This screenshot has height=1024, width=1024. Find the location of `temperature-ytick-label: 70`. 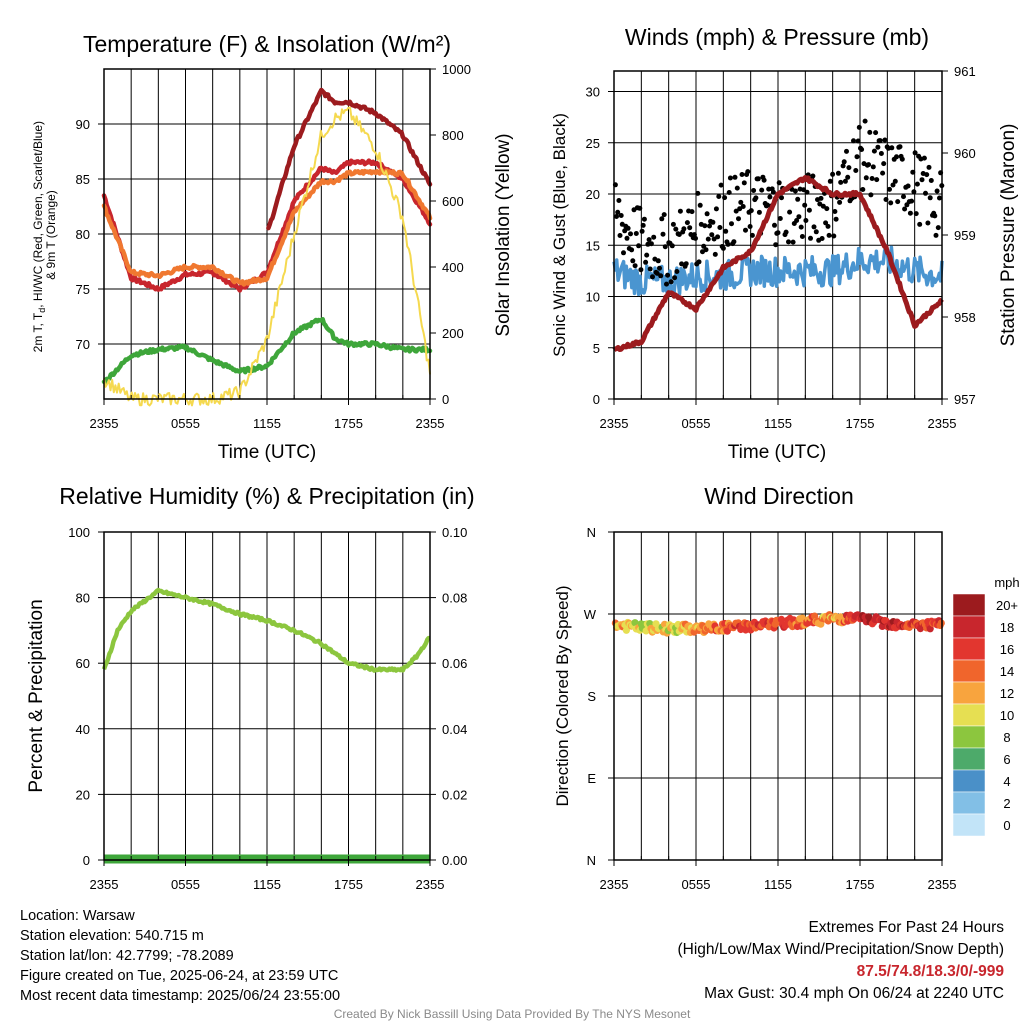

temperature-ytick-label: 70 is located at coordinates (83, 344).